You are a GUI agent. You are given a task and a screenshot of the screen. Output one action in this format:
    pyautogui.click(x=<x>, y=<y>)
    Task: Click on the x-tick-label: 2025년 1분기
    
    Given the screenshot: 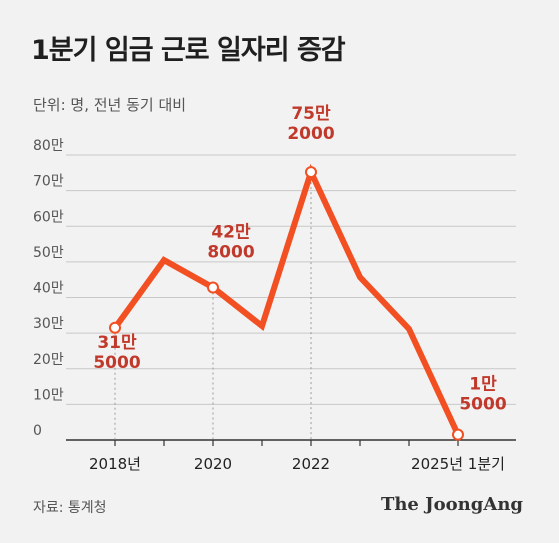 What is the action you would take?
    pyautogui.click(x=458, y=464)
    